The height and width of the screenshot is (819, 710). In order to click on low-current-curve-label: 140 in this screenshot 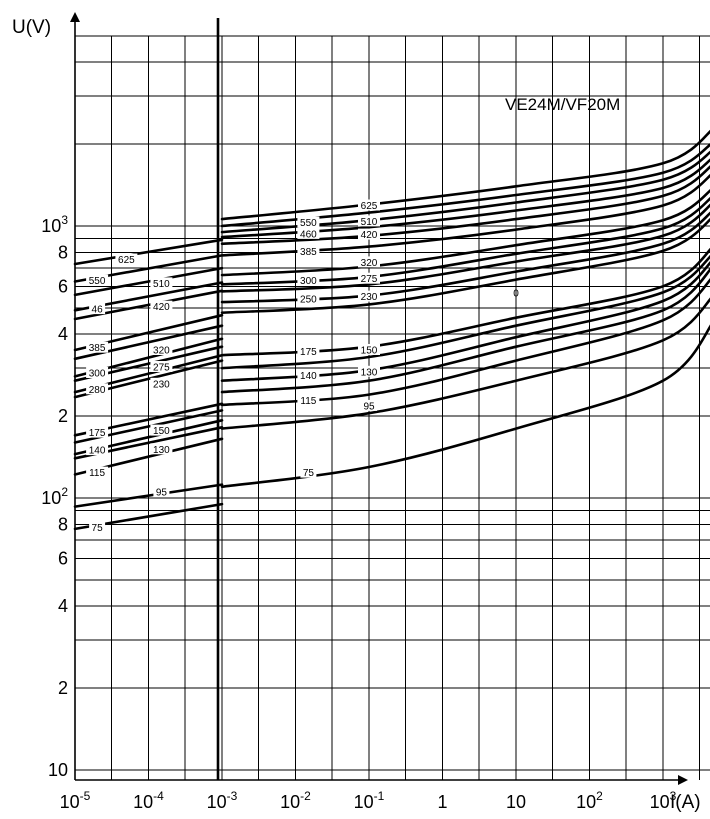, I will do `click(97, 451)`.